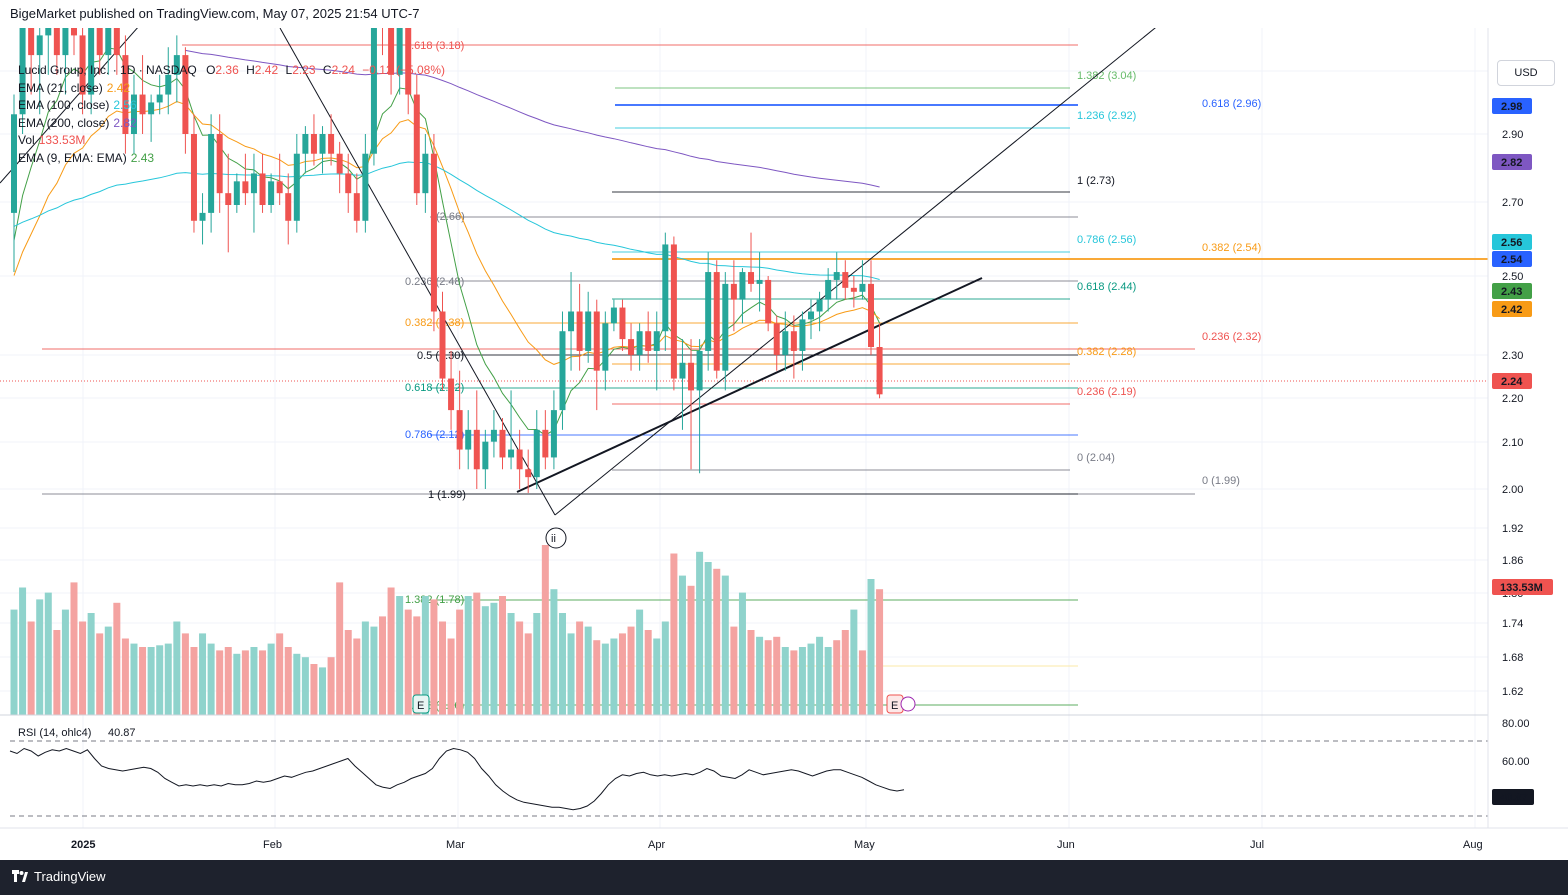 The image size is (1568, 895). Describe the element at coordinates (446, 220) in the screenshot. I see `ema100-line` at that location.